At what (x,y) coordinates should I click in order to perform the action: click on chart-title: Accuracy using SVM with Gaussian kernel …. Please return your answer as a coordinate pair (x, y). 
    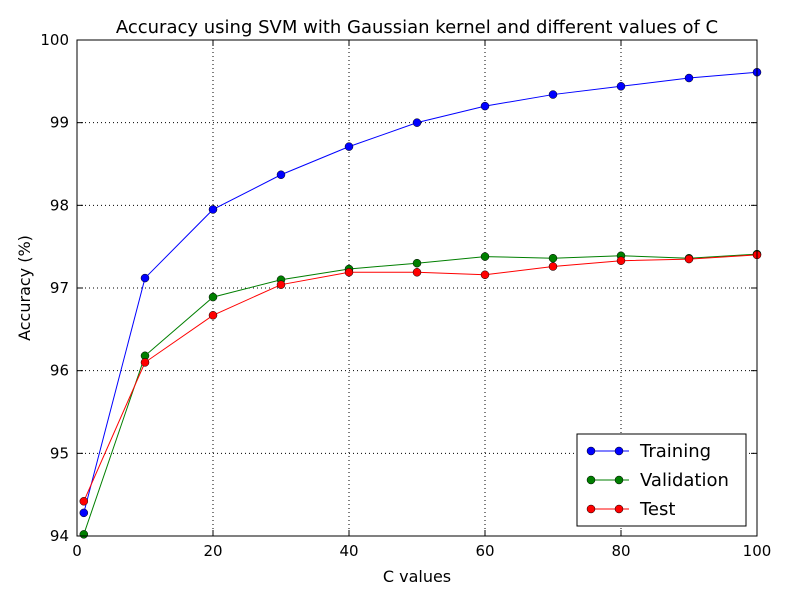
    Looking at the image, I should click on (417, 27).